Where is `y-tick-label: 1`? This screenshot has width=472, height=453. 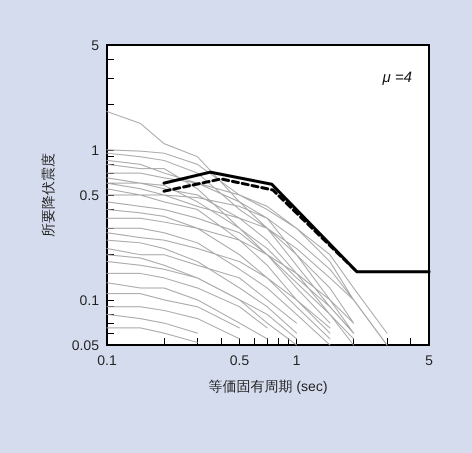
y-tick-label: 1 is located at coordinates (95, 150).